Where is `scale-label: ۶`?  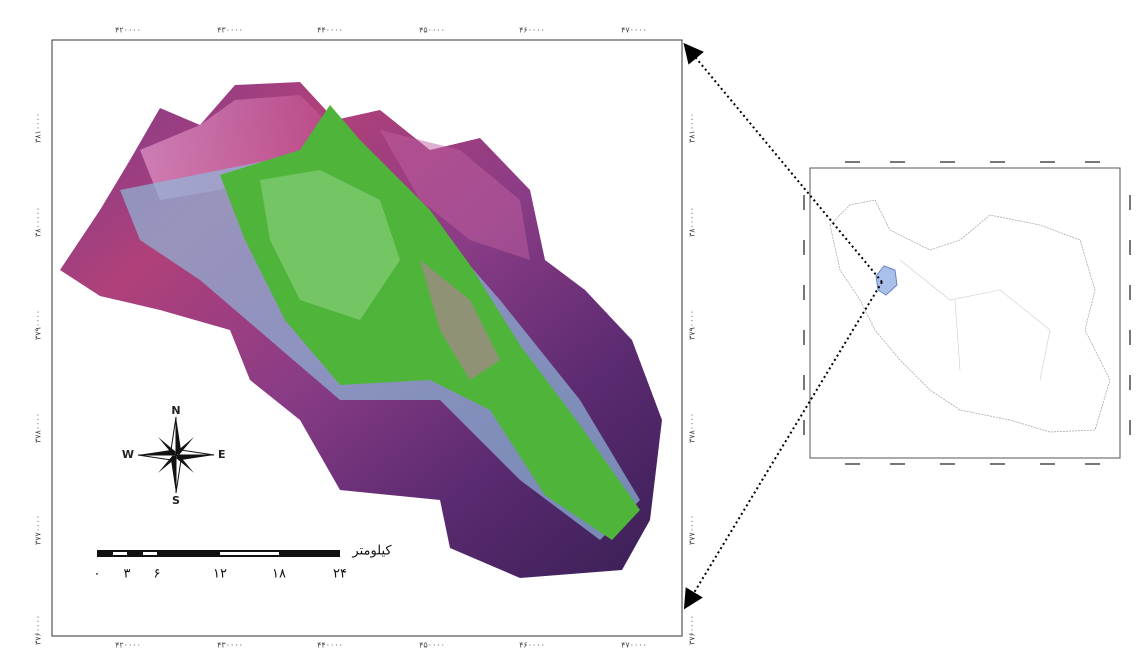 scale-label: ۶ is located at coordinates (157, 574).